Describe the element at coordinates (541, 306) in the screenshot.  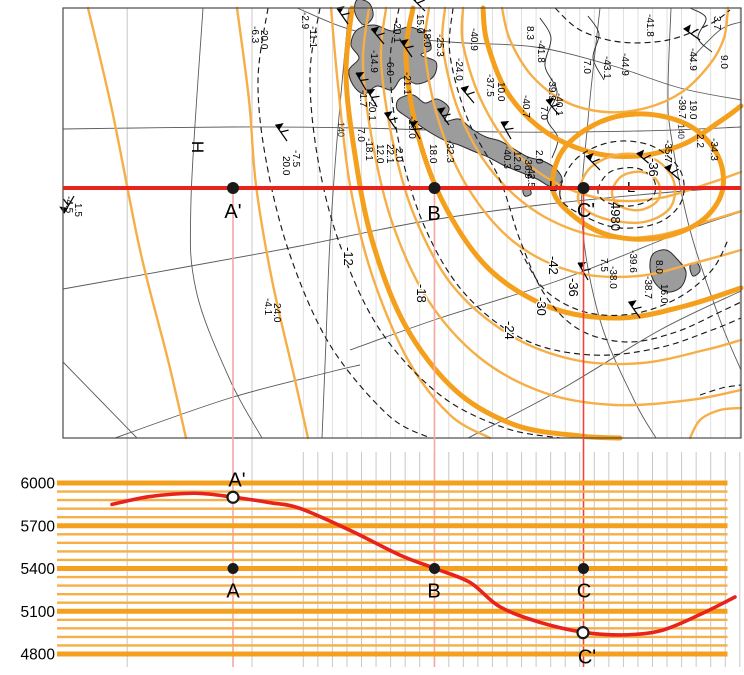
I see `contour-label: -30` at that location.